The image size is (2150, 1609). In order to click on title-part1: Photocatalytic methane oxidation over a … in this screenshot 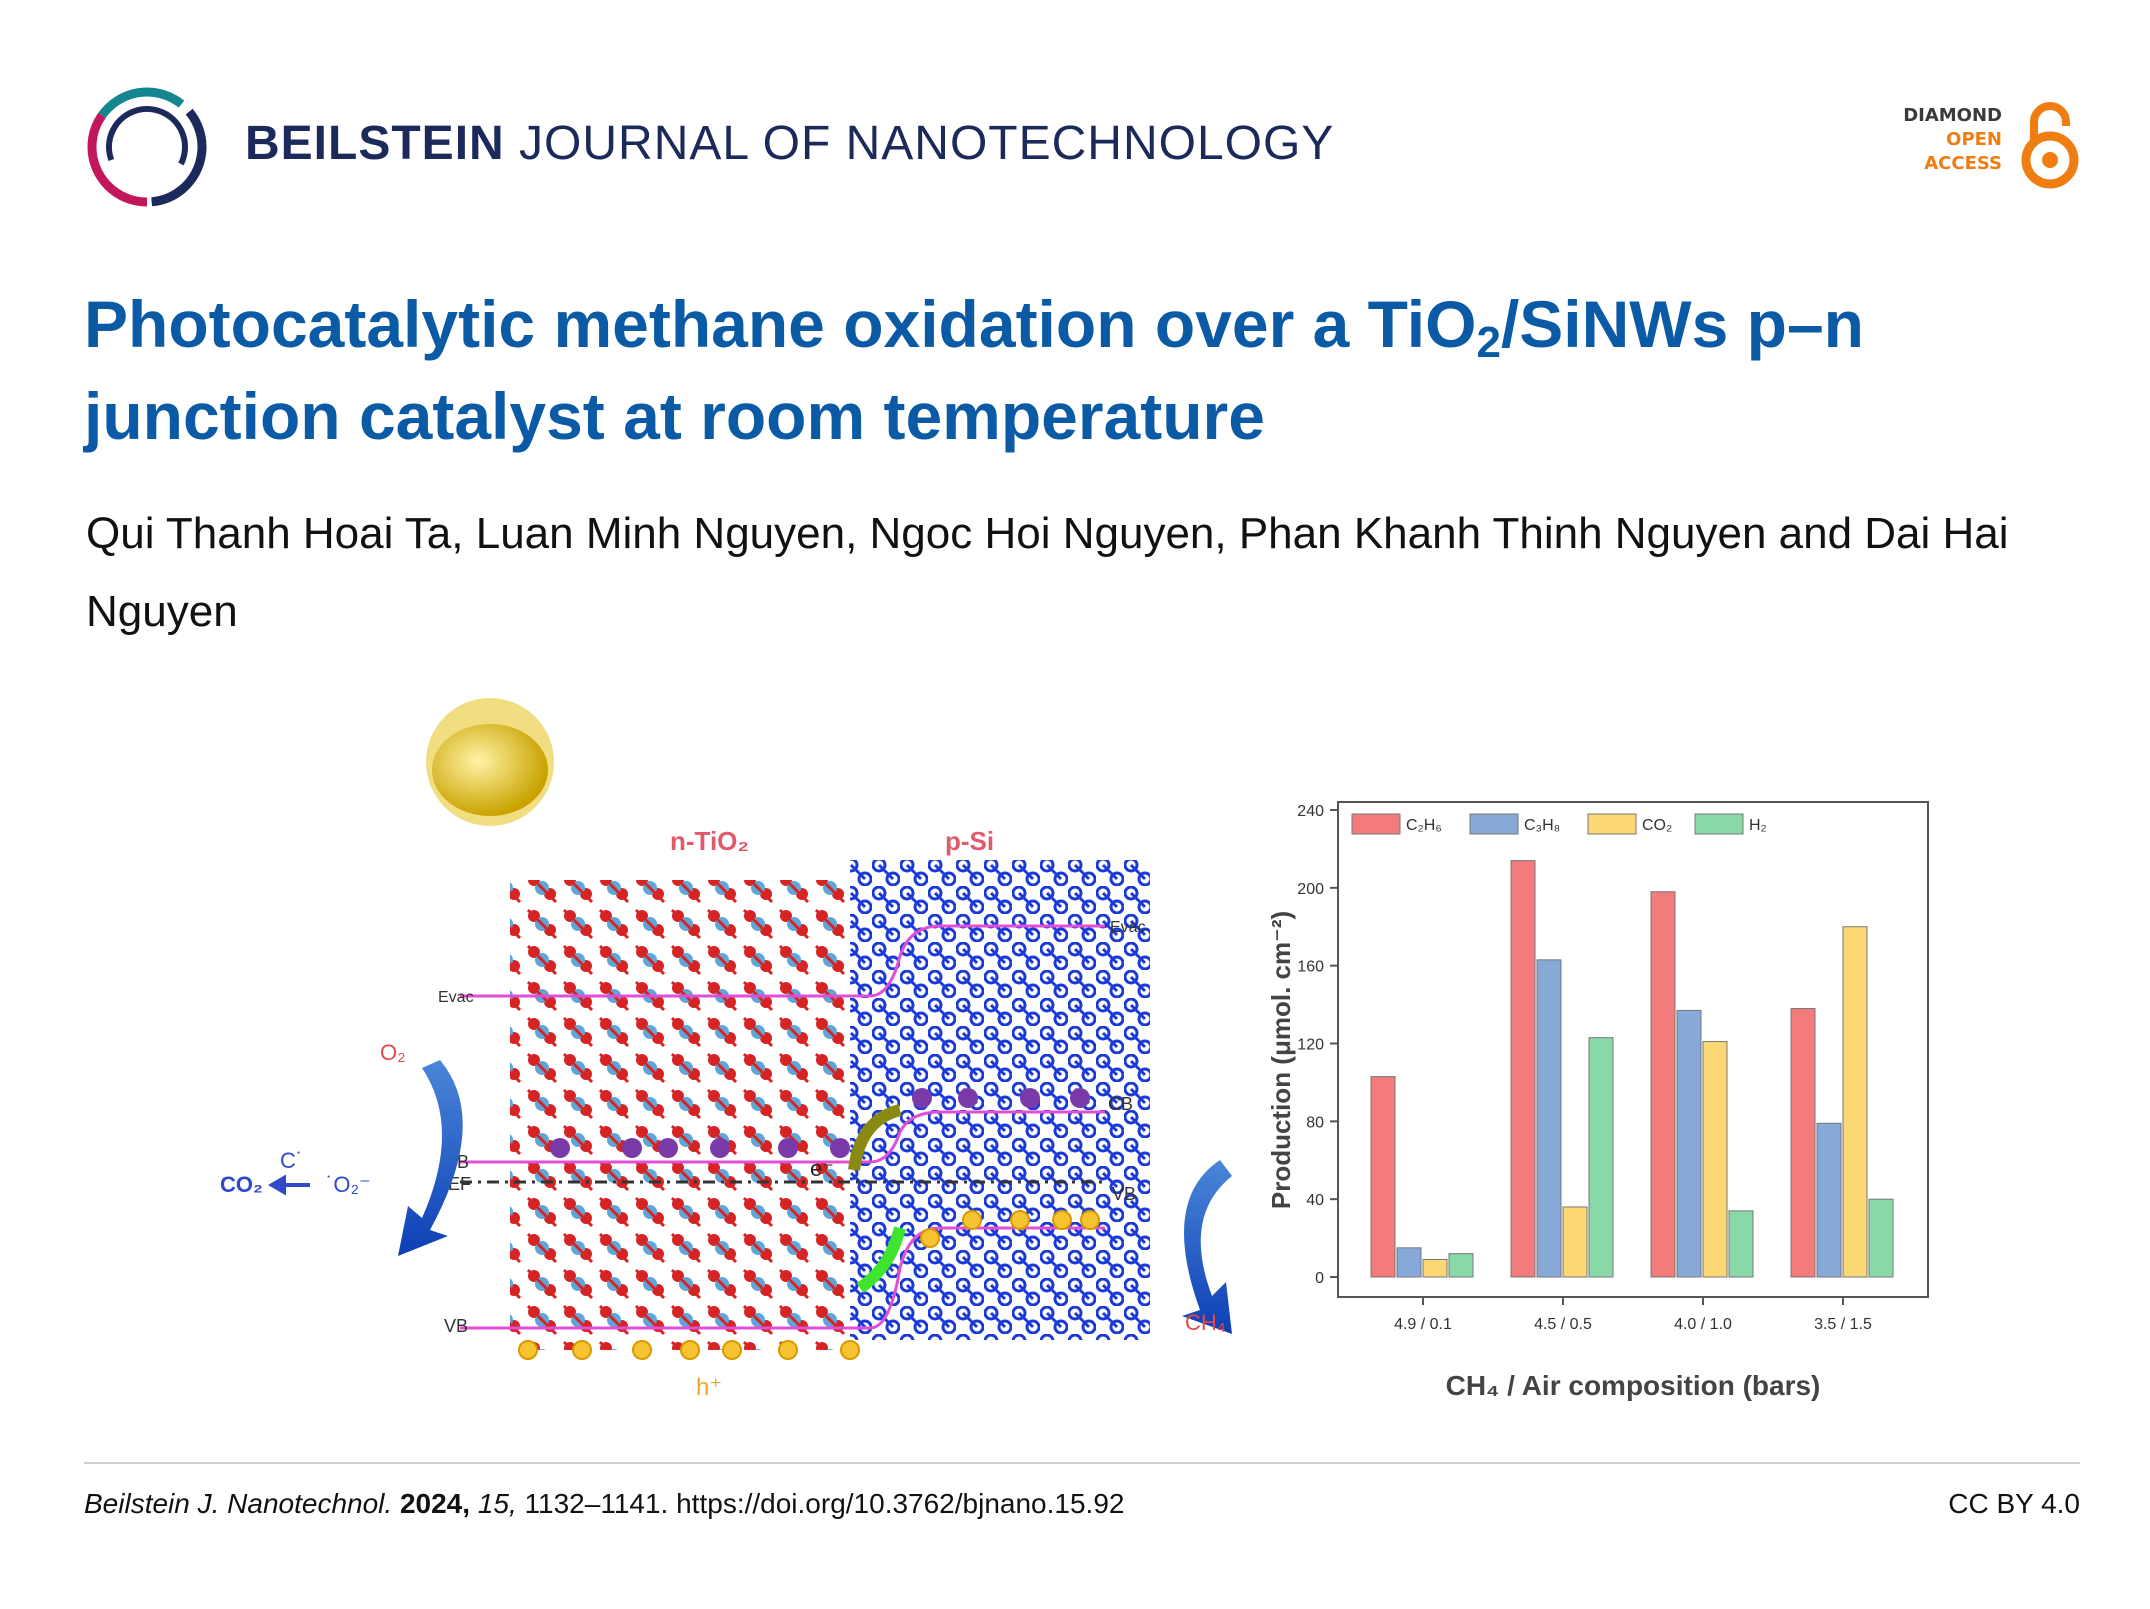, I will do `click(780, 324)`.